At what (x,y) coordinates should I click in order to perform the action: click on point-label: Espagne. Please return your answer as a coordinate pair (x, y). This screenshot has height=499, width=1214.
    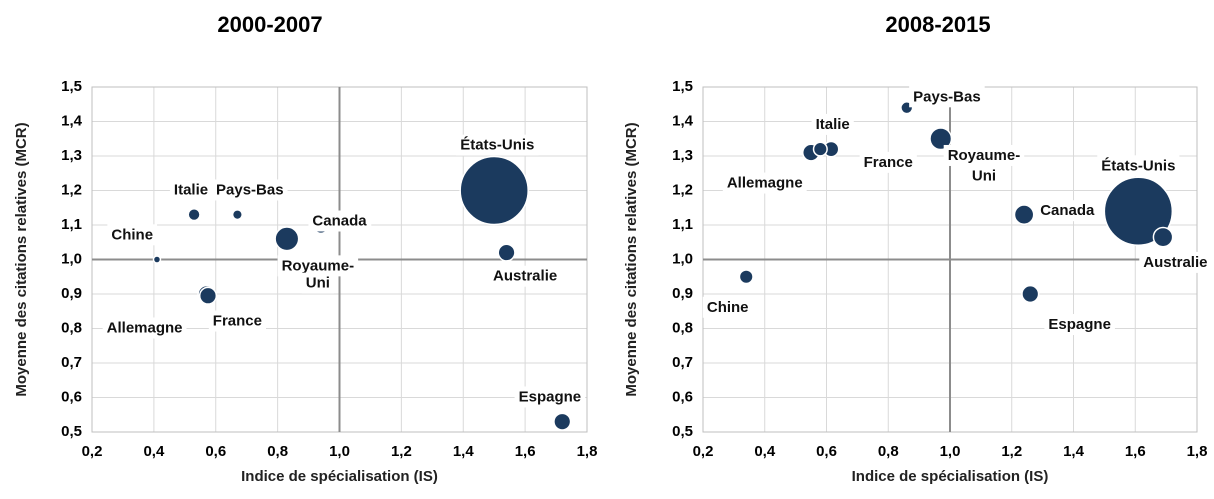
    Looking at the image, I should click on (550, 397).